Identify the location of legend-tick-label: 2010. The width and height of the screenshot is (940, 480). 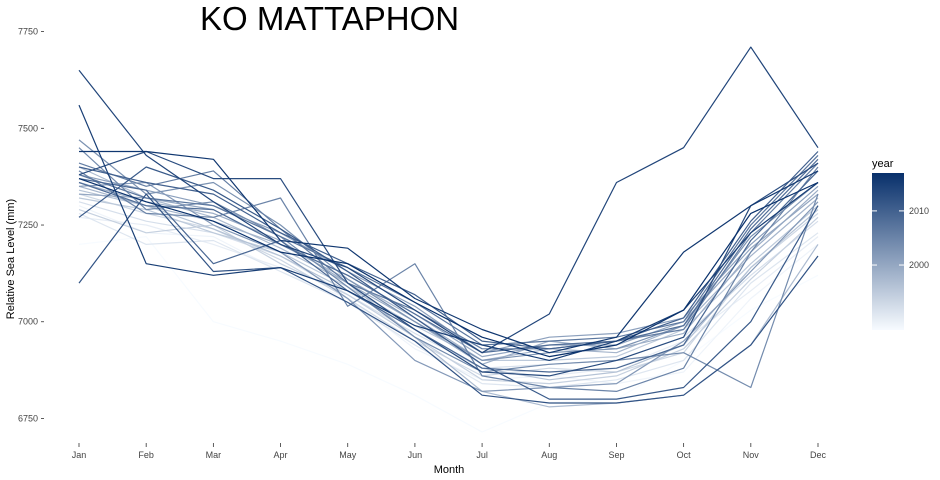
(919, 211).